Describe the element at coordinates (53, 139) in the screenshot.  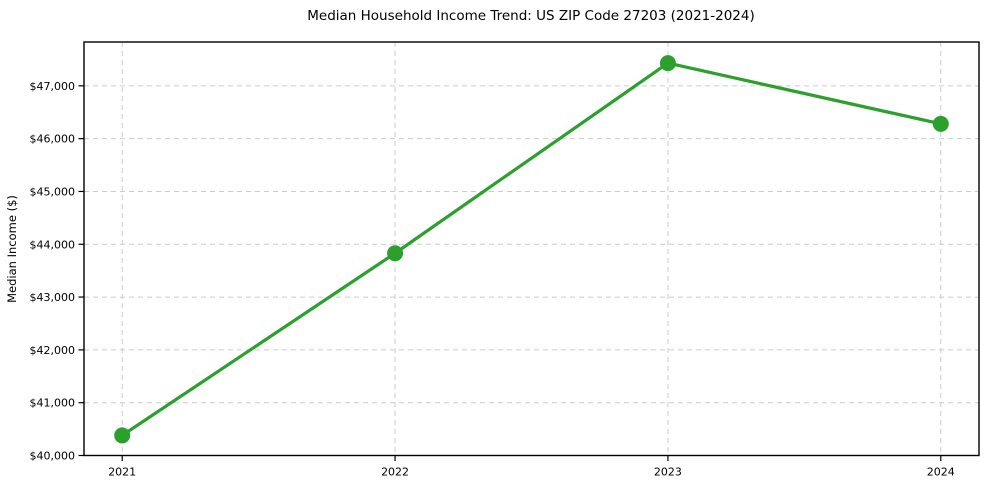
I see `y-tick-label: $46,000` at that location.